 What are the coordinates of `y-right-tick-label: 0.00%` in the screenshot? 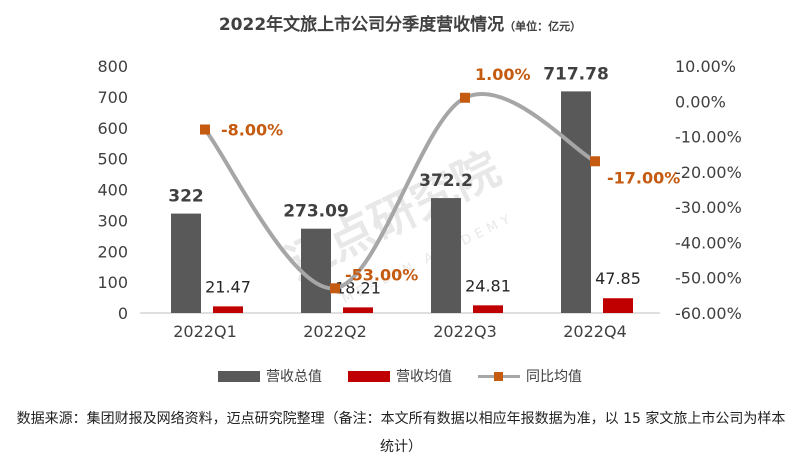 It's located at (700, 101).